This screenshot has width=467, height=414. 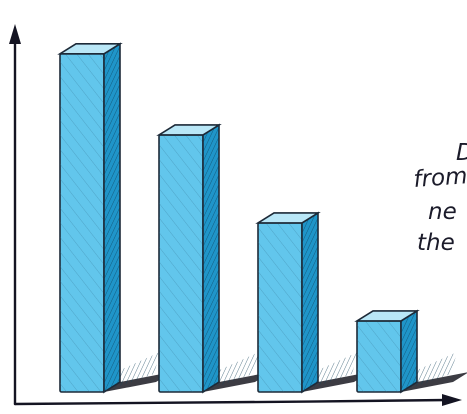 I want to click on x-axis-line, so click(x=231, y=402).